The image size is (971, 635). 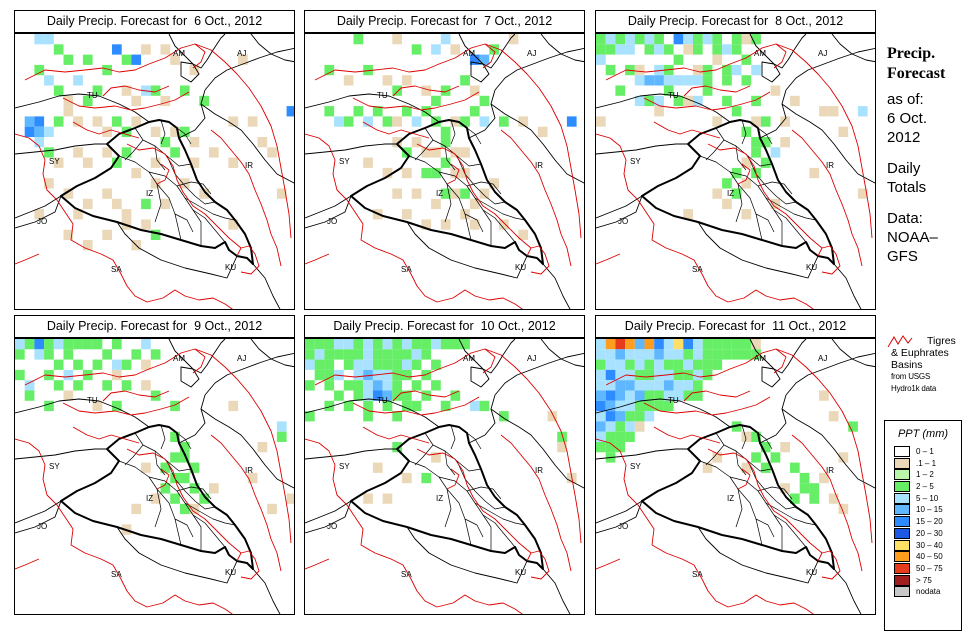 What do you see at coordinates (907, 118) in the screenshot?
I see `asof-date: 6 Oct.` at bounding box center [907, 118].